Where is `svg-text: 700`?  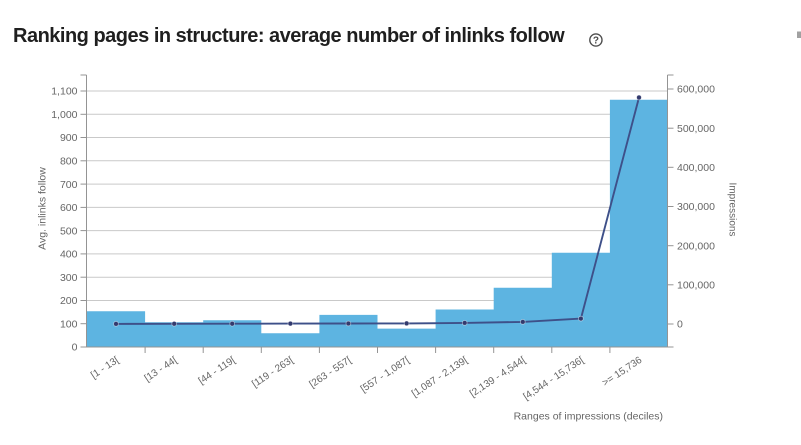
svg-text: 700 is located at coordinates (69, 185).